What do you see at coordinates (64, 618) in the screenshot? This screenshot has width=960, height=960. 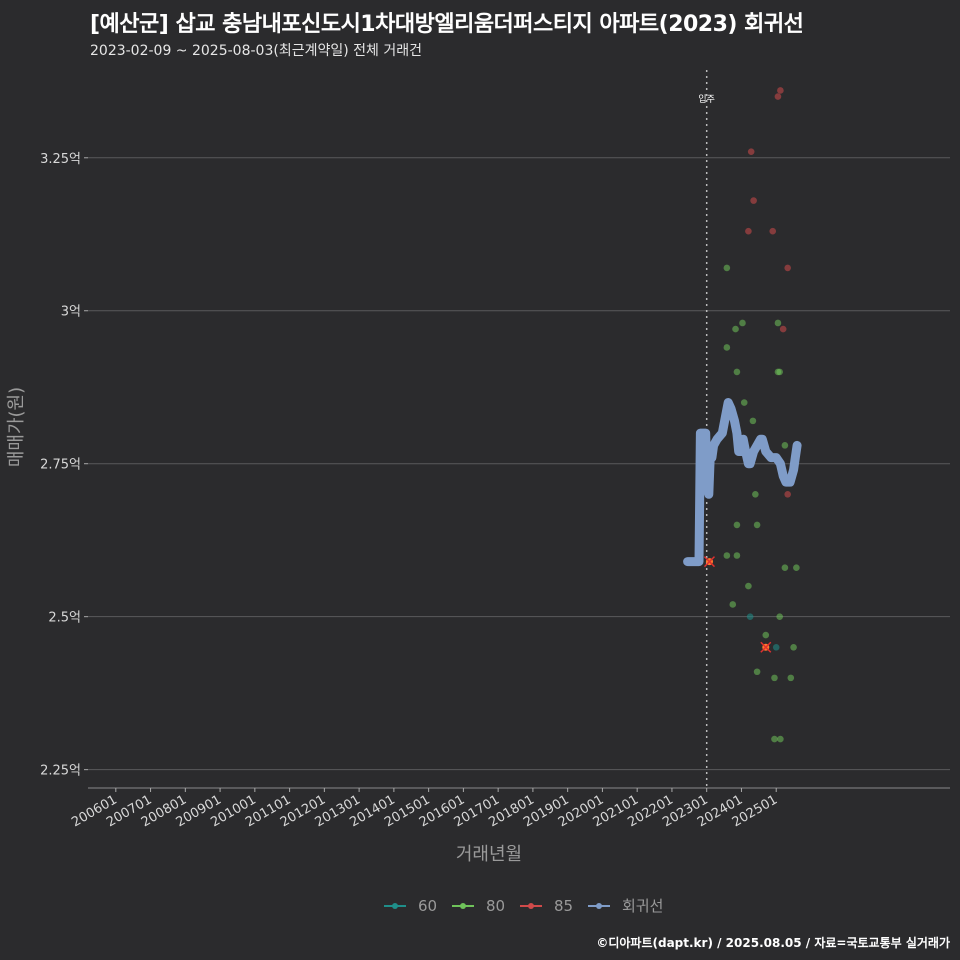 I see `y-tick-label: 2.5억` at bounding box center [64, 618].